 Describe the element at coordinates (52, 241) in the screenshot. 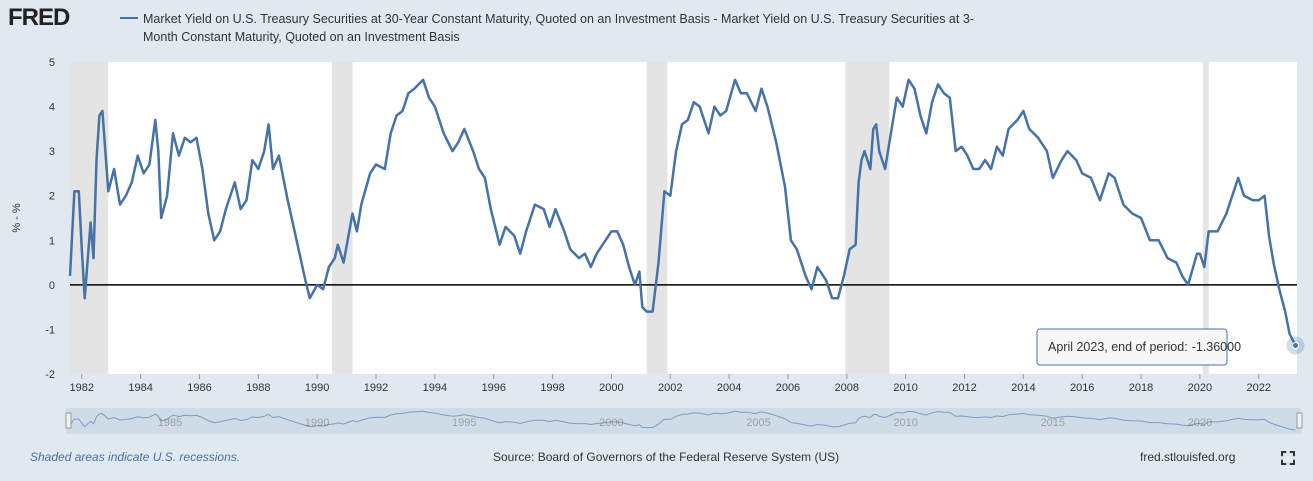

I see `y-tick-label: 1` at that location.